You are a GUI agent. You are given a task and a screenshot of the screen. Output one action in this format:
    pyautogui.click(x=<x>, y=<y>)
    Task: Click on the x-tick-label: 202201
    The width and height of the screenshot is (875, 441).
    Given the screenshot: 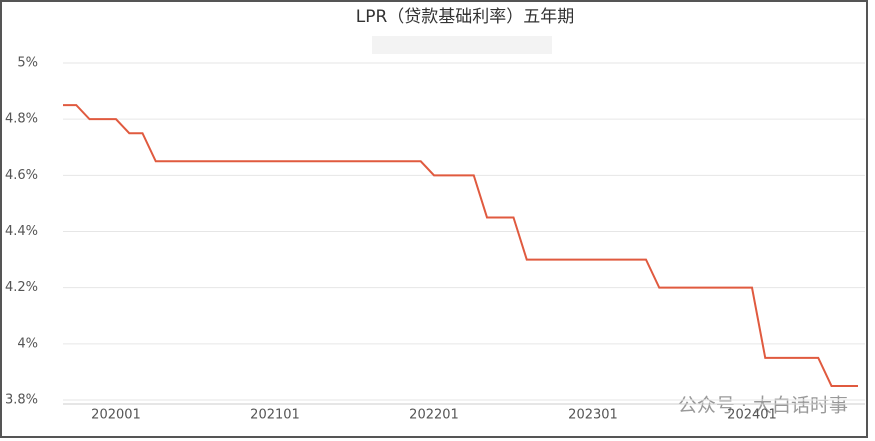 What is the action you would take?
    pyautogui.click(x=434, y=415)
    